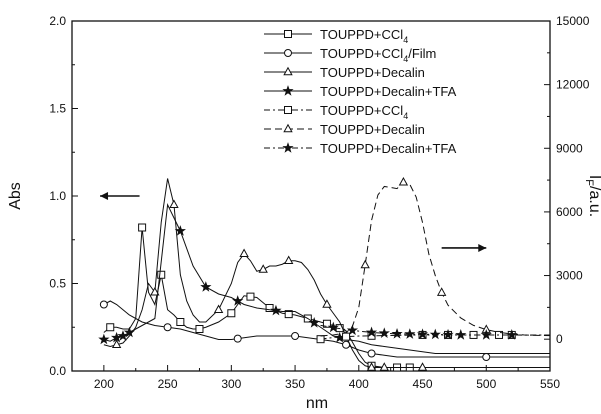 This screenshot has width=601, height=414. Describe the element at coordinates (327, 378) in the screenshot. I see `x-axis: 200 250 300 350 400 450 500 550` at that location.